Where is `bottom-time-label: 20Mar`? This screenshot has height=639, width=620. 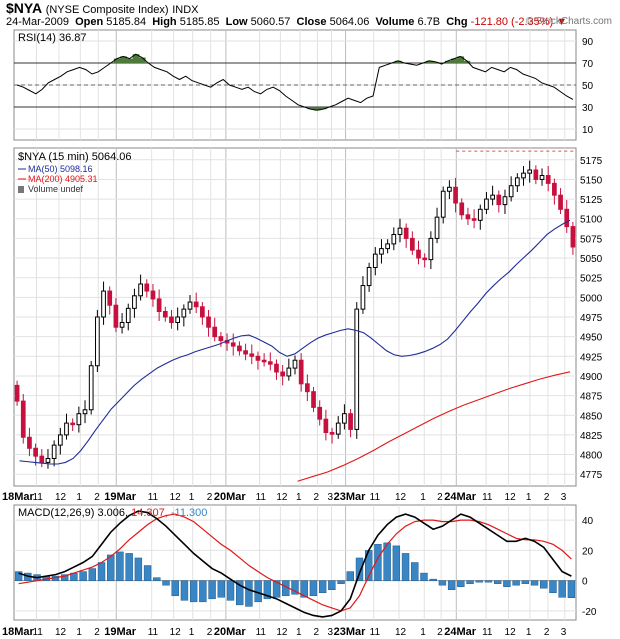
bottom-time-label: 20Mar is located at coordinates (230, 632).